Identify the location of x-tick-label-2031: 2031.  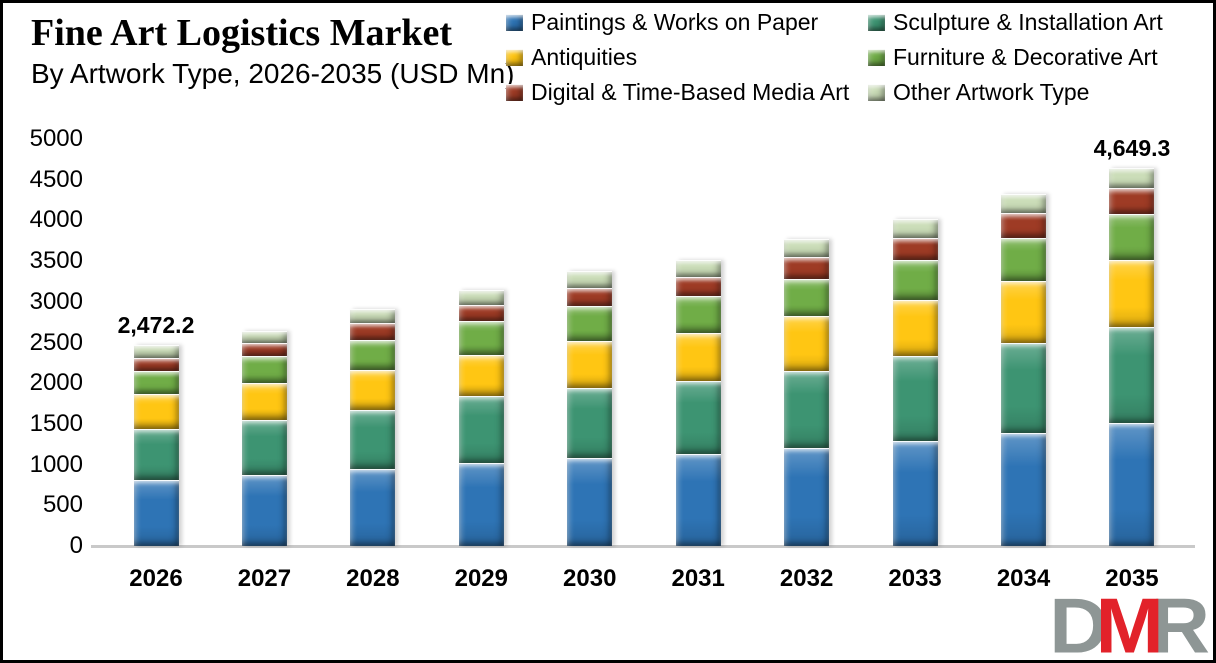
(698, 578).